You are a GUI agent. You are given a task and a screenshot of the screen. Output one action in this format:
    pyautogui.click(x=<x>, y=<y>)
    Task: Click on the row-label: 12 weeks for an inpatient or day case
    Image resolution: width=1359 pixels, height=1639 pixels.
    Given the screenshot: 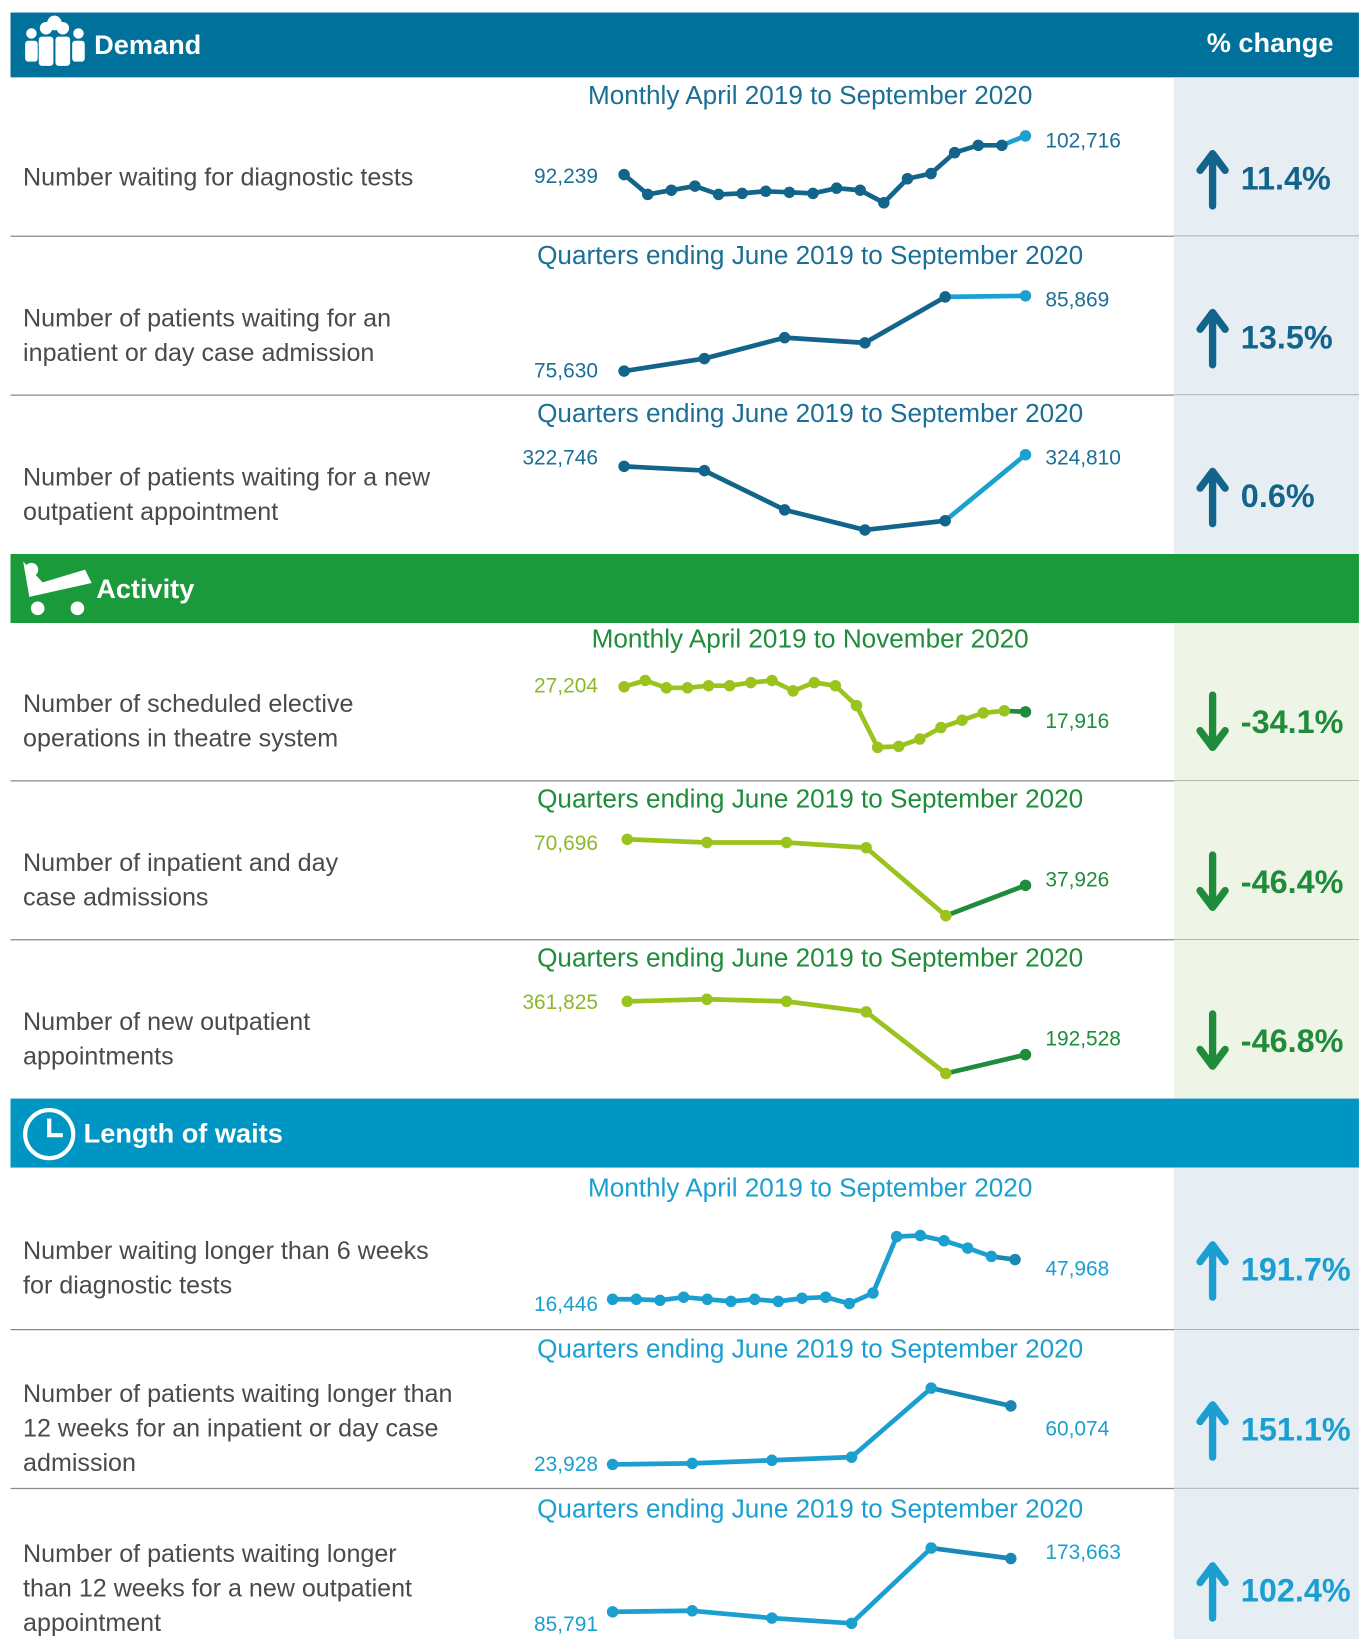 What is the action you would take?
    pyautogui.click(x=230, y=1429)
    